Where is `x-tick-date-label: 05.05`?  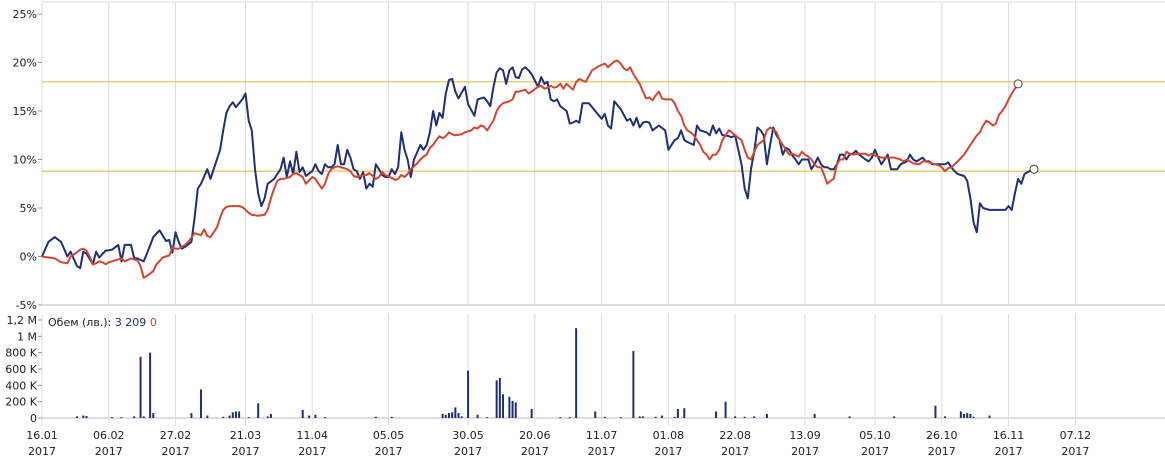
x-tick-date-label: 05.05 is located at coordinates (389, 435).